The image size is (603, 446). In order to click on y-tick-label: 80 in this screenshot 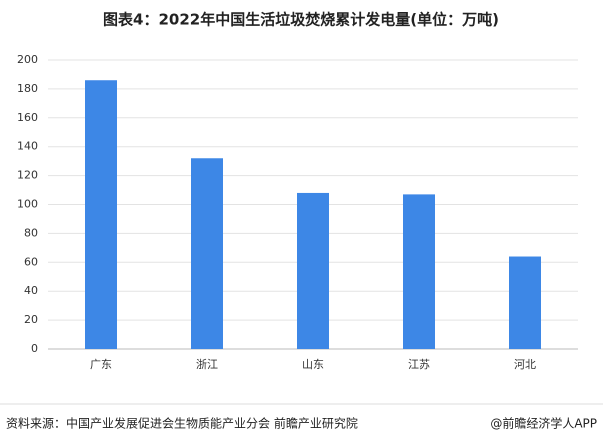, I will do `click(31, 232)`.